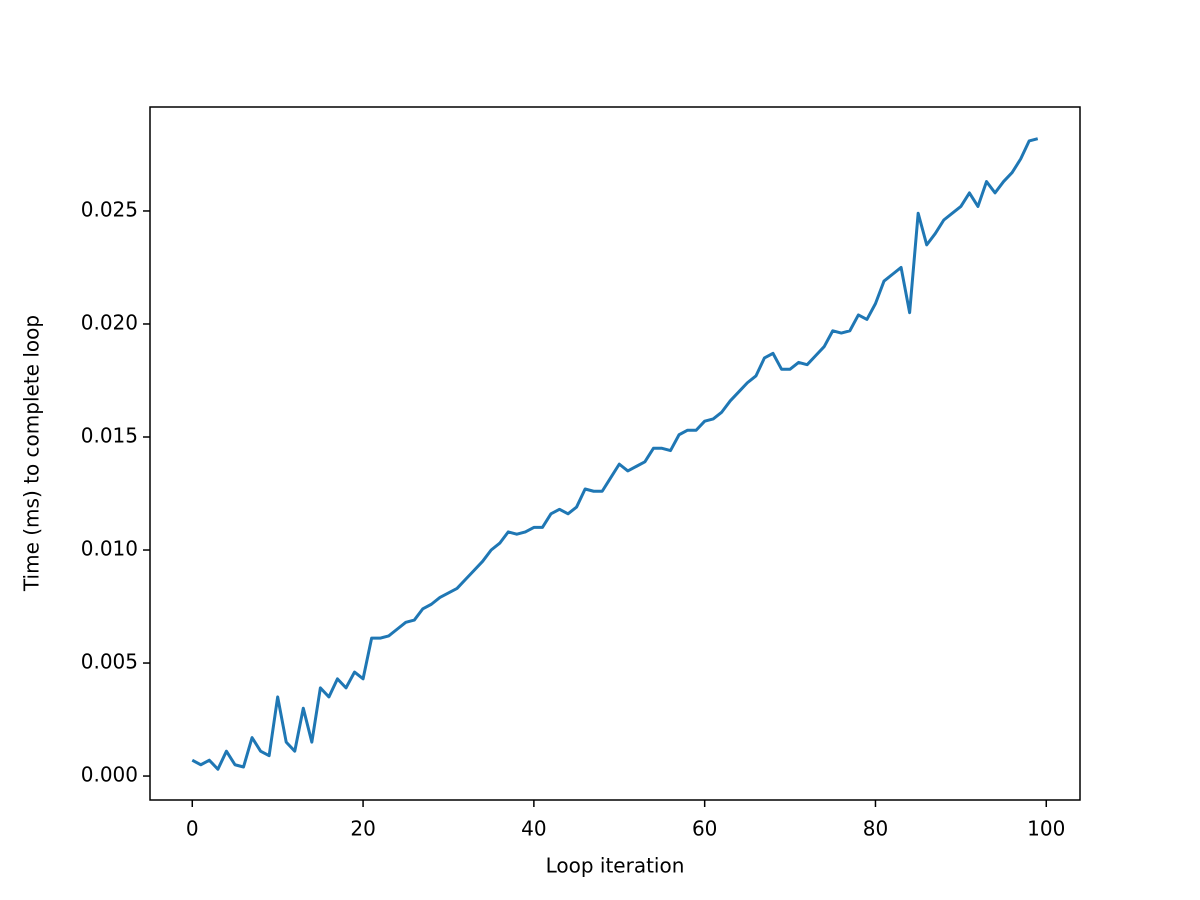 This screenshot has height=900, width=1200. I want to click on y-tick-label: 0.015, so click(109, 436).